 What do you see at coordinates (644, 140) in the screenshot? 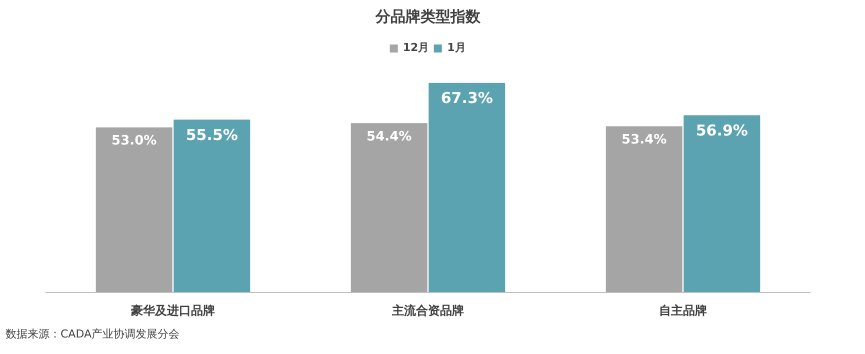
I see `data-label: 53.4%` at bounding box center [644, 140].